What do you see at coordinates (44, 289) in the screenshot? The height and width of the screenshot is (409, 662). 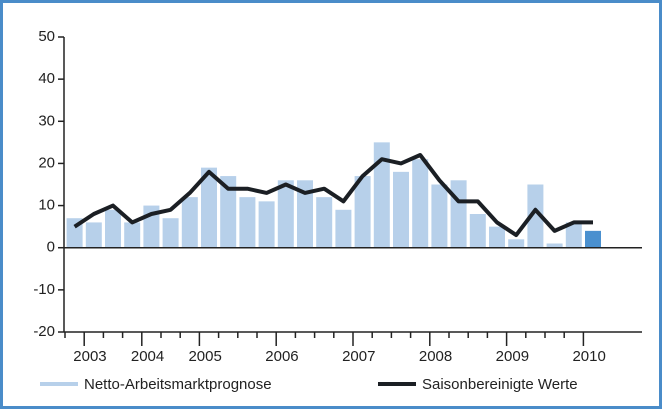 I see `y-tick-label: -10` at bounding box center [44, 289].